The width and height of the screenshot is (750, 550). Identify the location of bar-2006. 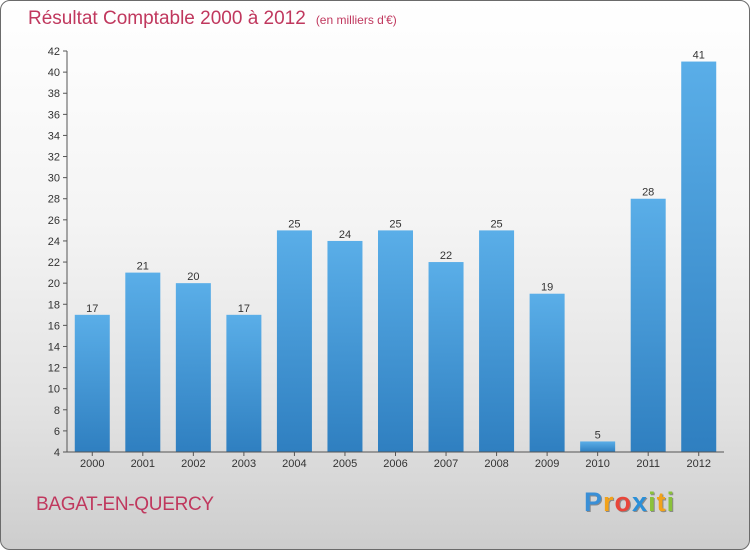
(395, 341).